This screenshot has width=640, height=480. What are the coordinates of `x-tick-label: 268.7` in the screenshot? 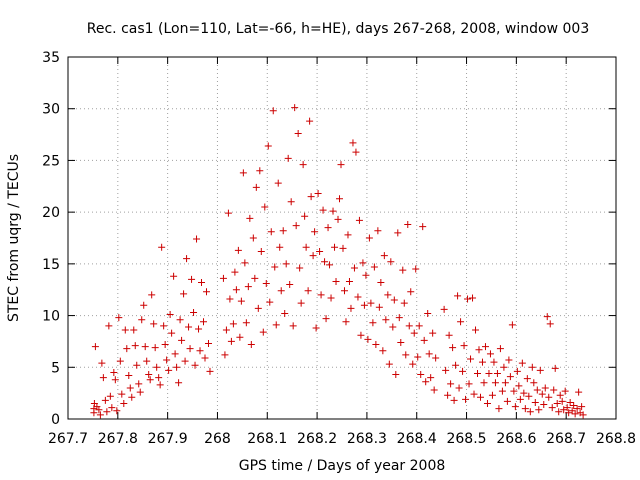 It's located at (566, 439).